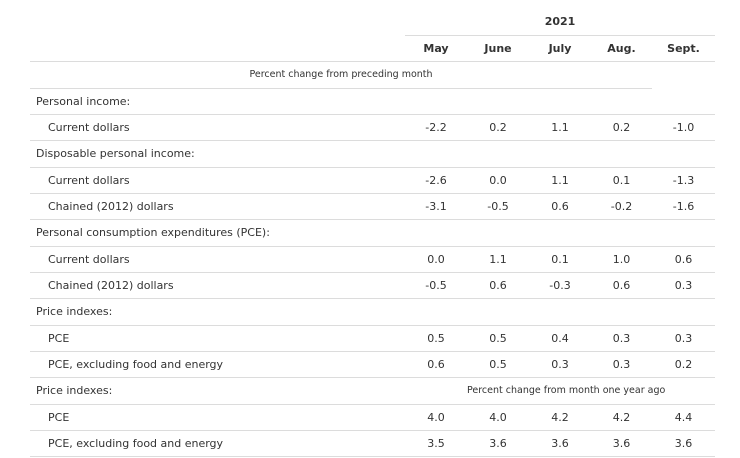 This screenshot has height=458, width=740. What do you see at coordinates (621, 207) in the screenshot?
I see `cell-value: -0.2` at bounding box center [621, 207].